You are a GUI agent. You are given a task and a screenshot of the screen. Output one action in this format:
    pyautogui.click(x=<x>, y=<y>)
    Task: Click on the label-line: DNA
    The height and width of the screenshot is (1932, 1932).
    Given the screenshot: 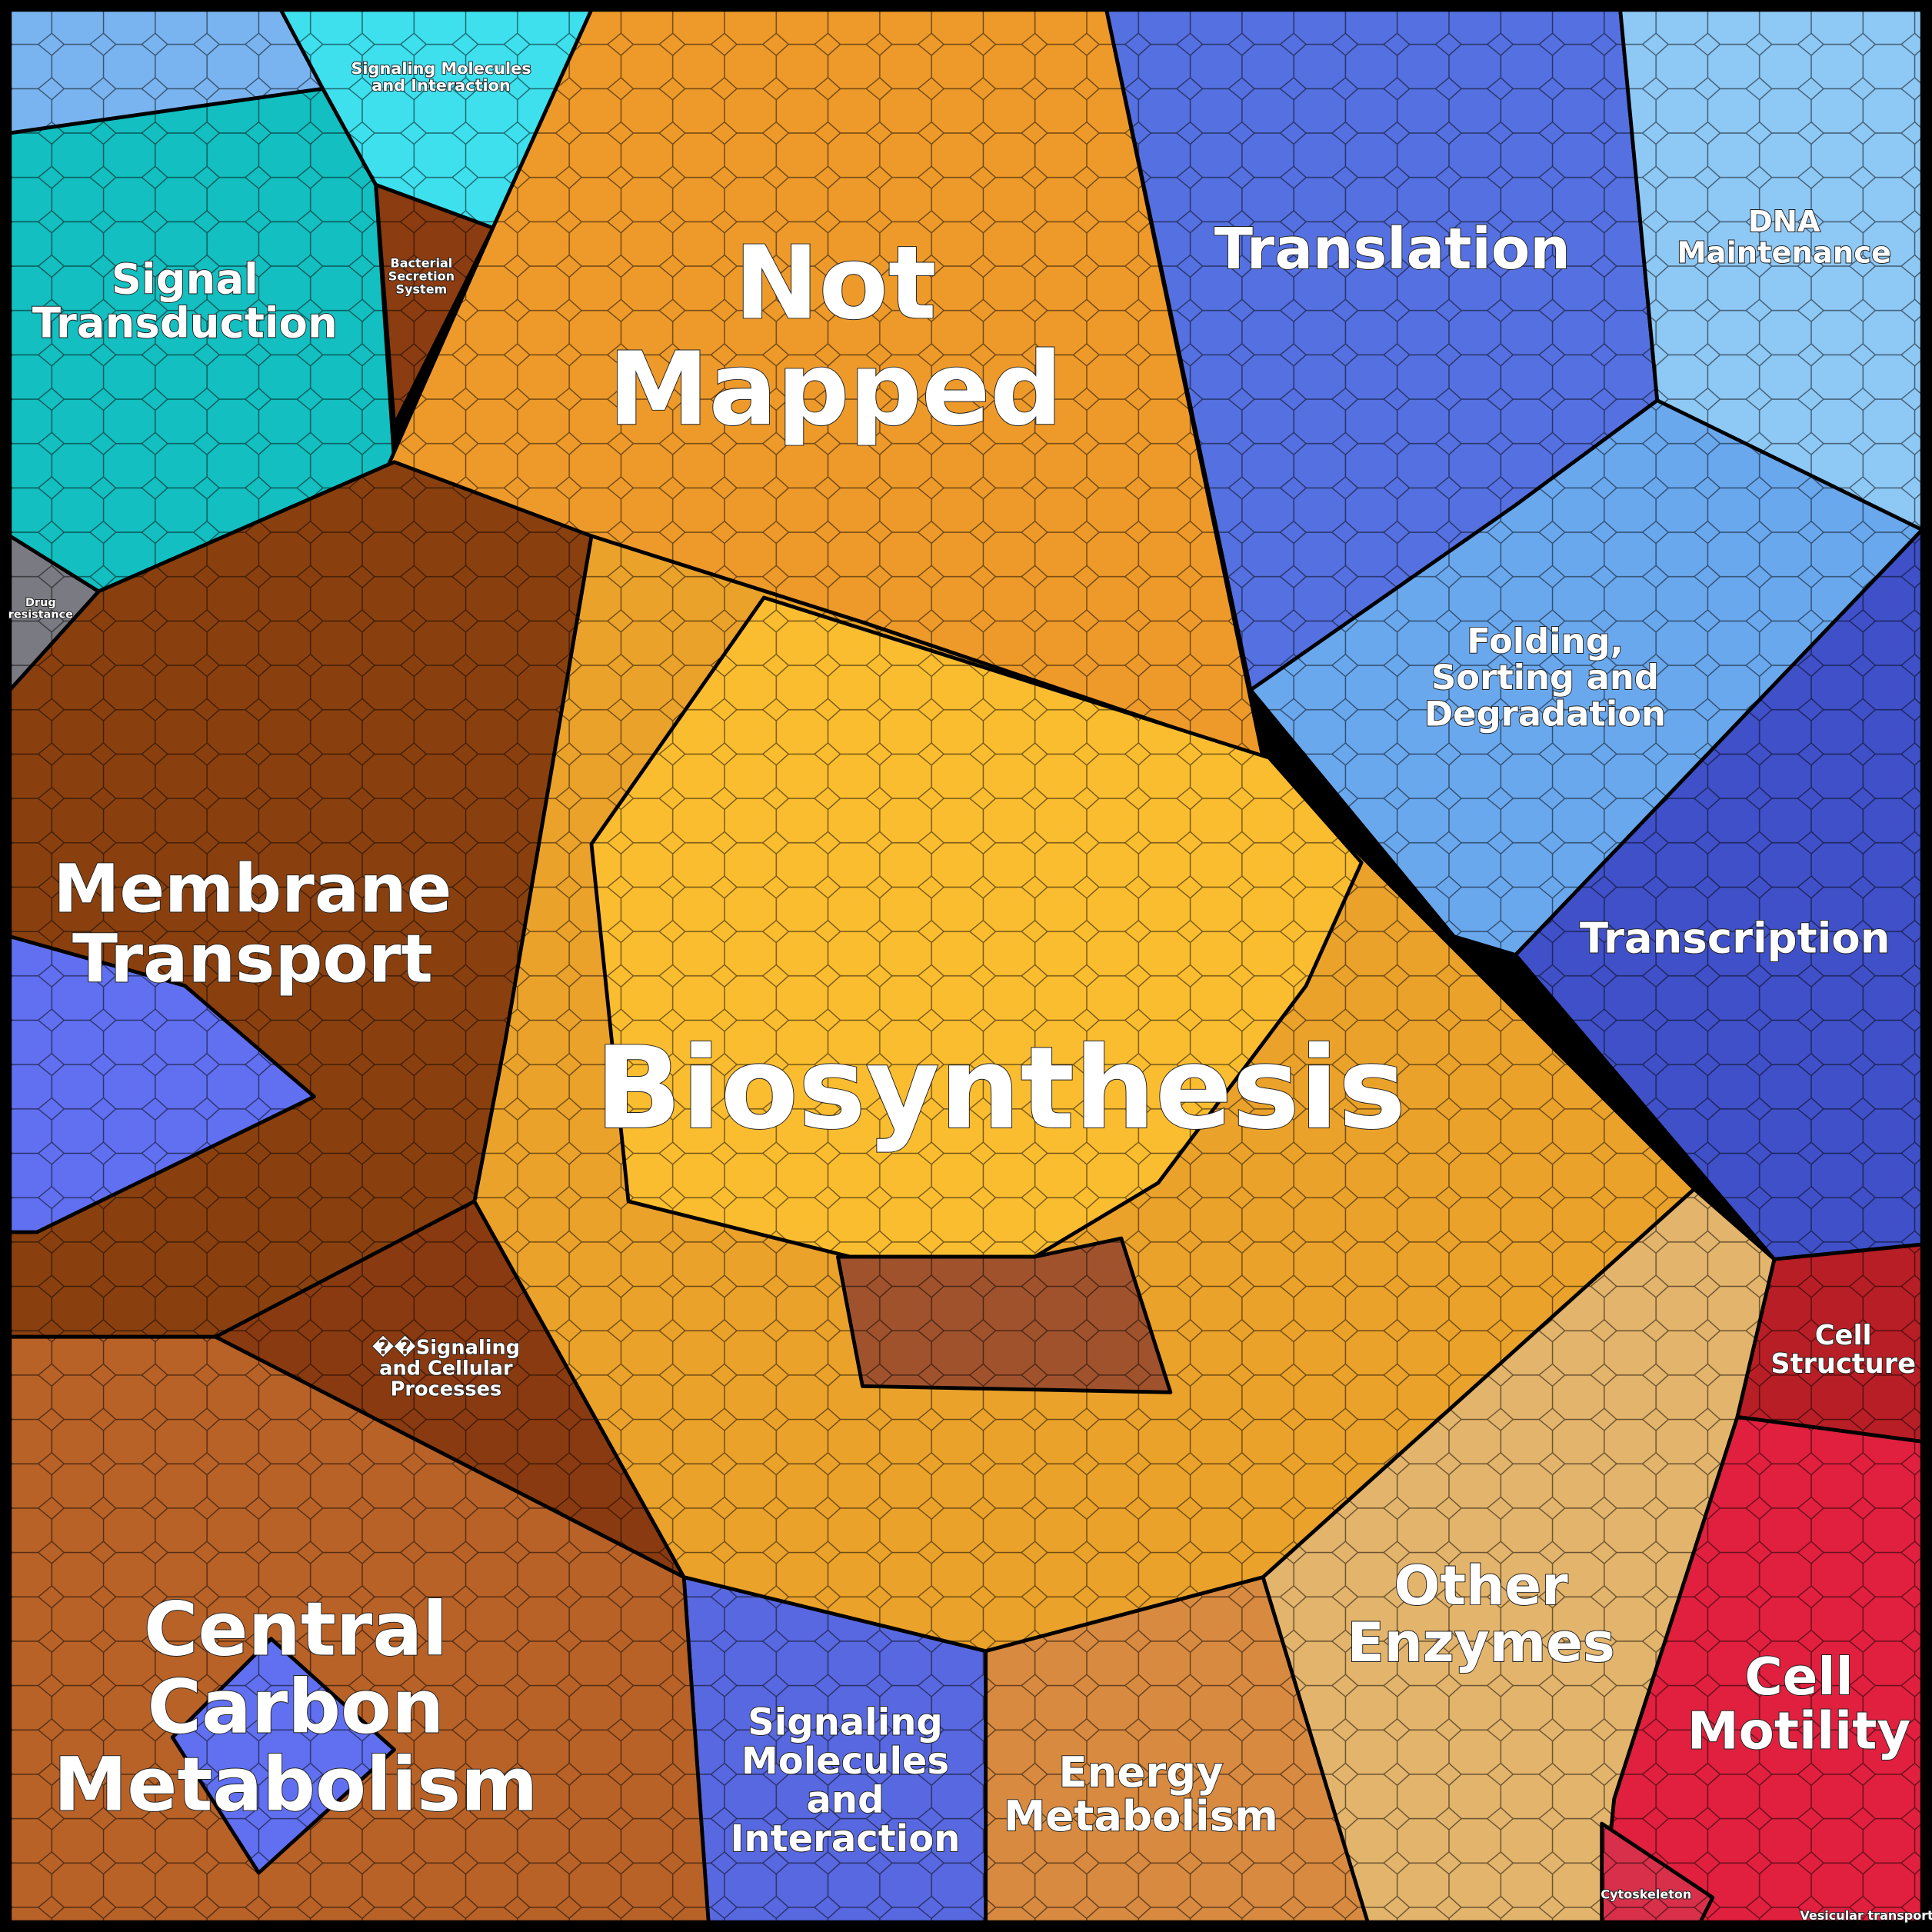 What is the action you would take?
    pyautogui.click(x=1784, y=222)
    